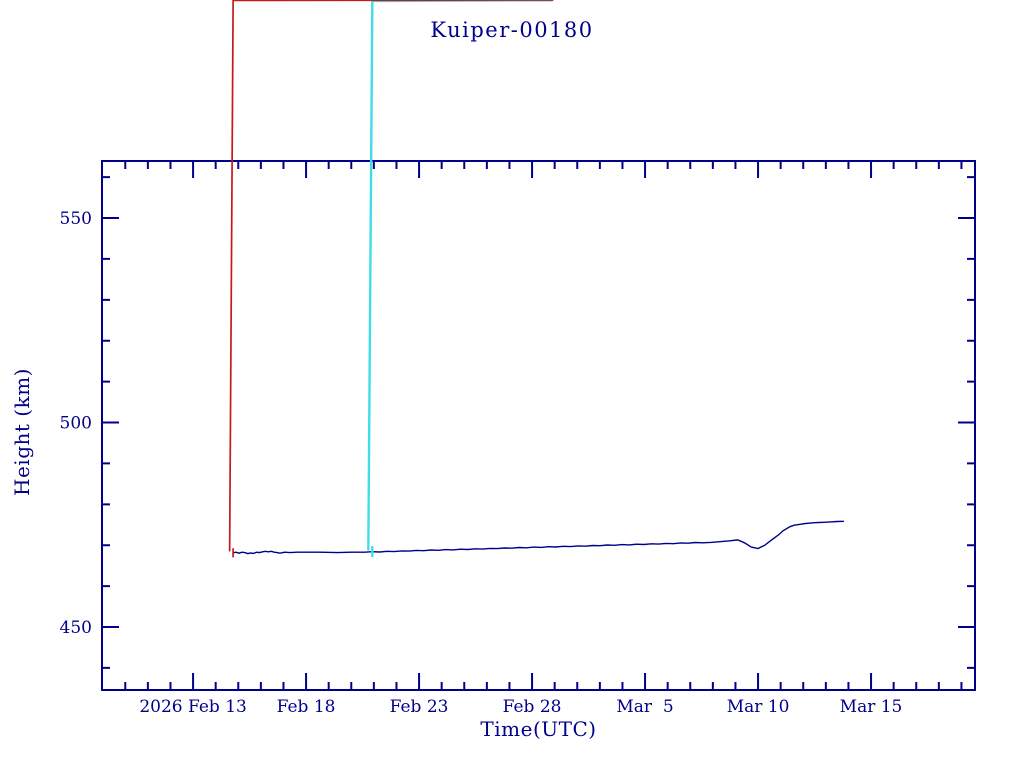  Describe the element at coordinates (512, 30) in the screenshot. I see `chart-title: Kuiper-00180` at that location.